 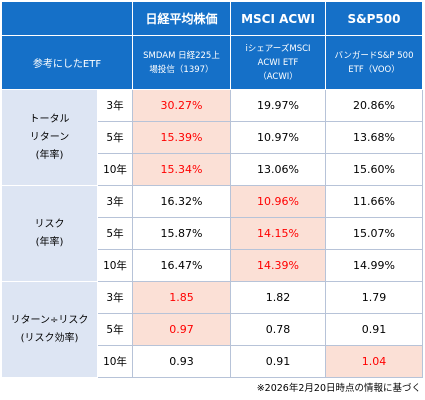 What do you see at coordinates (374, 105) in the screenshot?
I see `value-cell-sp500: 20.86%` at bounding box center [374, 105].